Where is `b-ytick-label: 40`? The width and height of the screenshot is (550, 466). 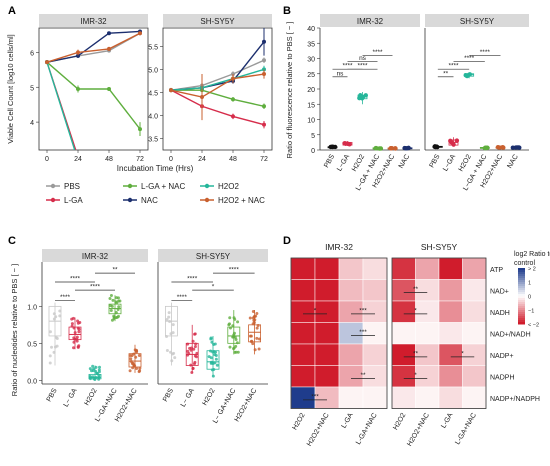 b-ytick-label: 40 is located at coordinates (311, 29).